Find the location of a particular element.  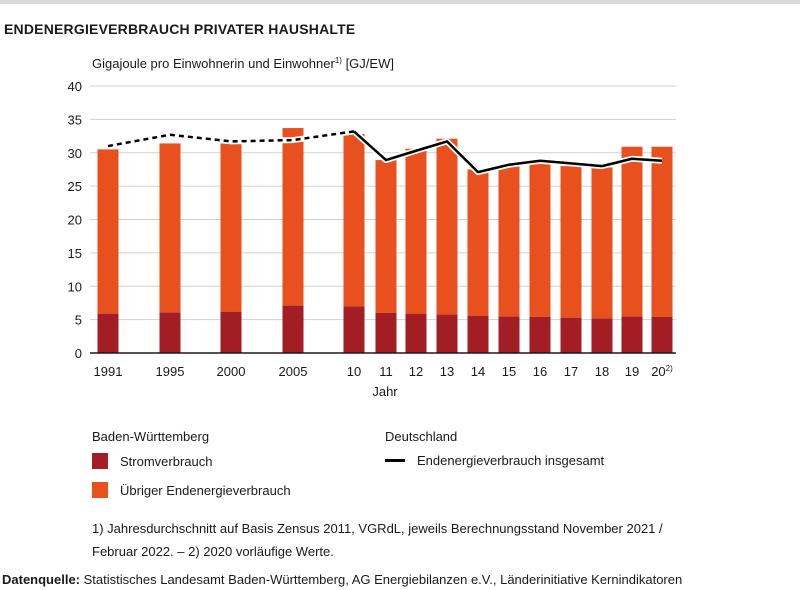

x-tick-text: 2000 is located at coordinates (231, 371).